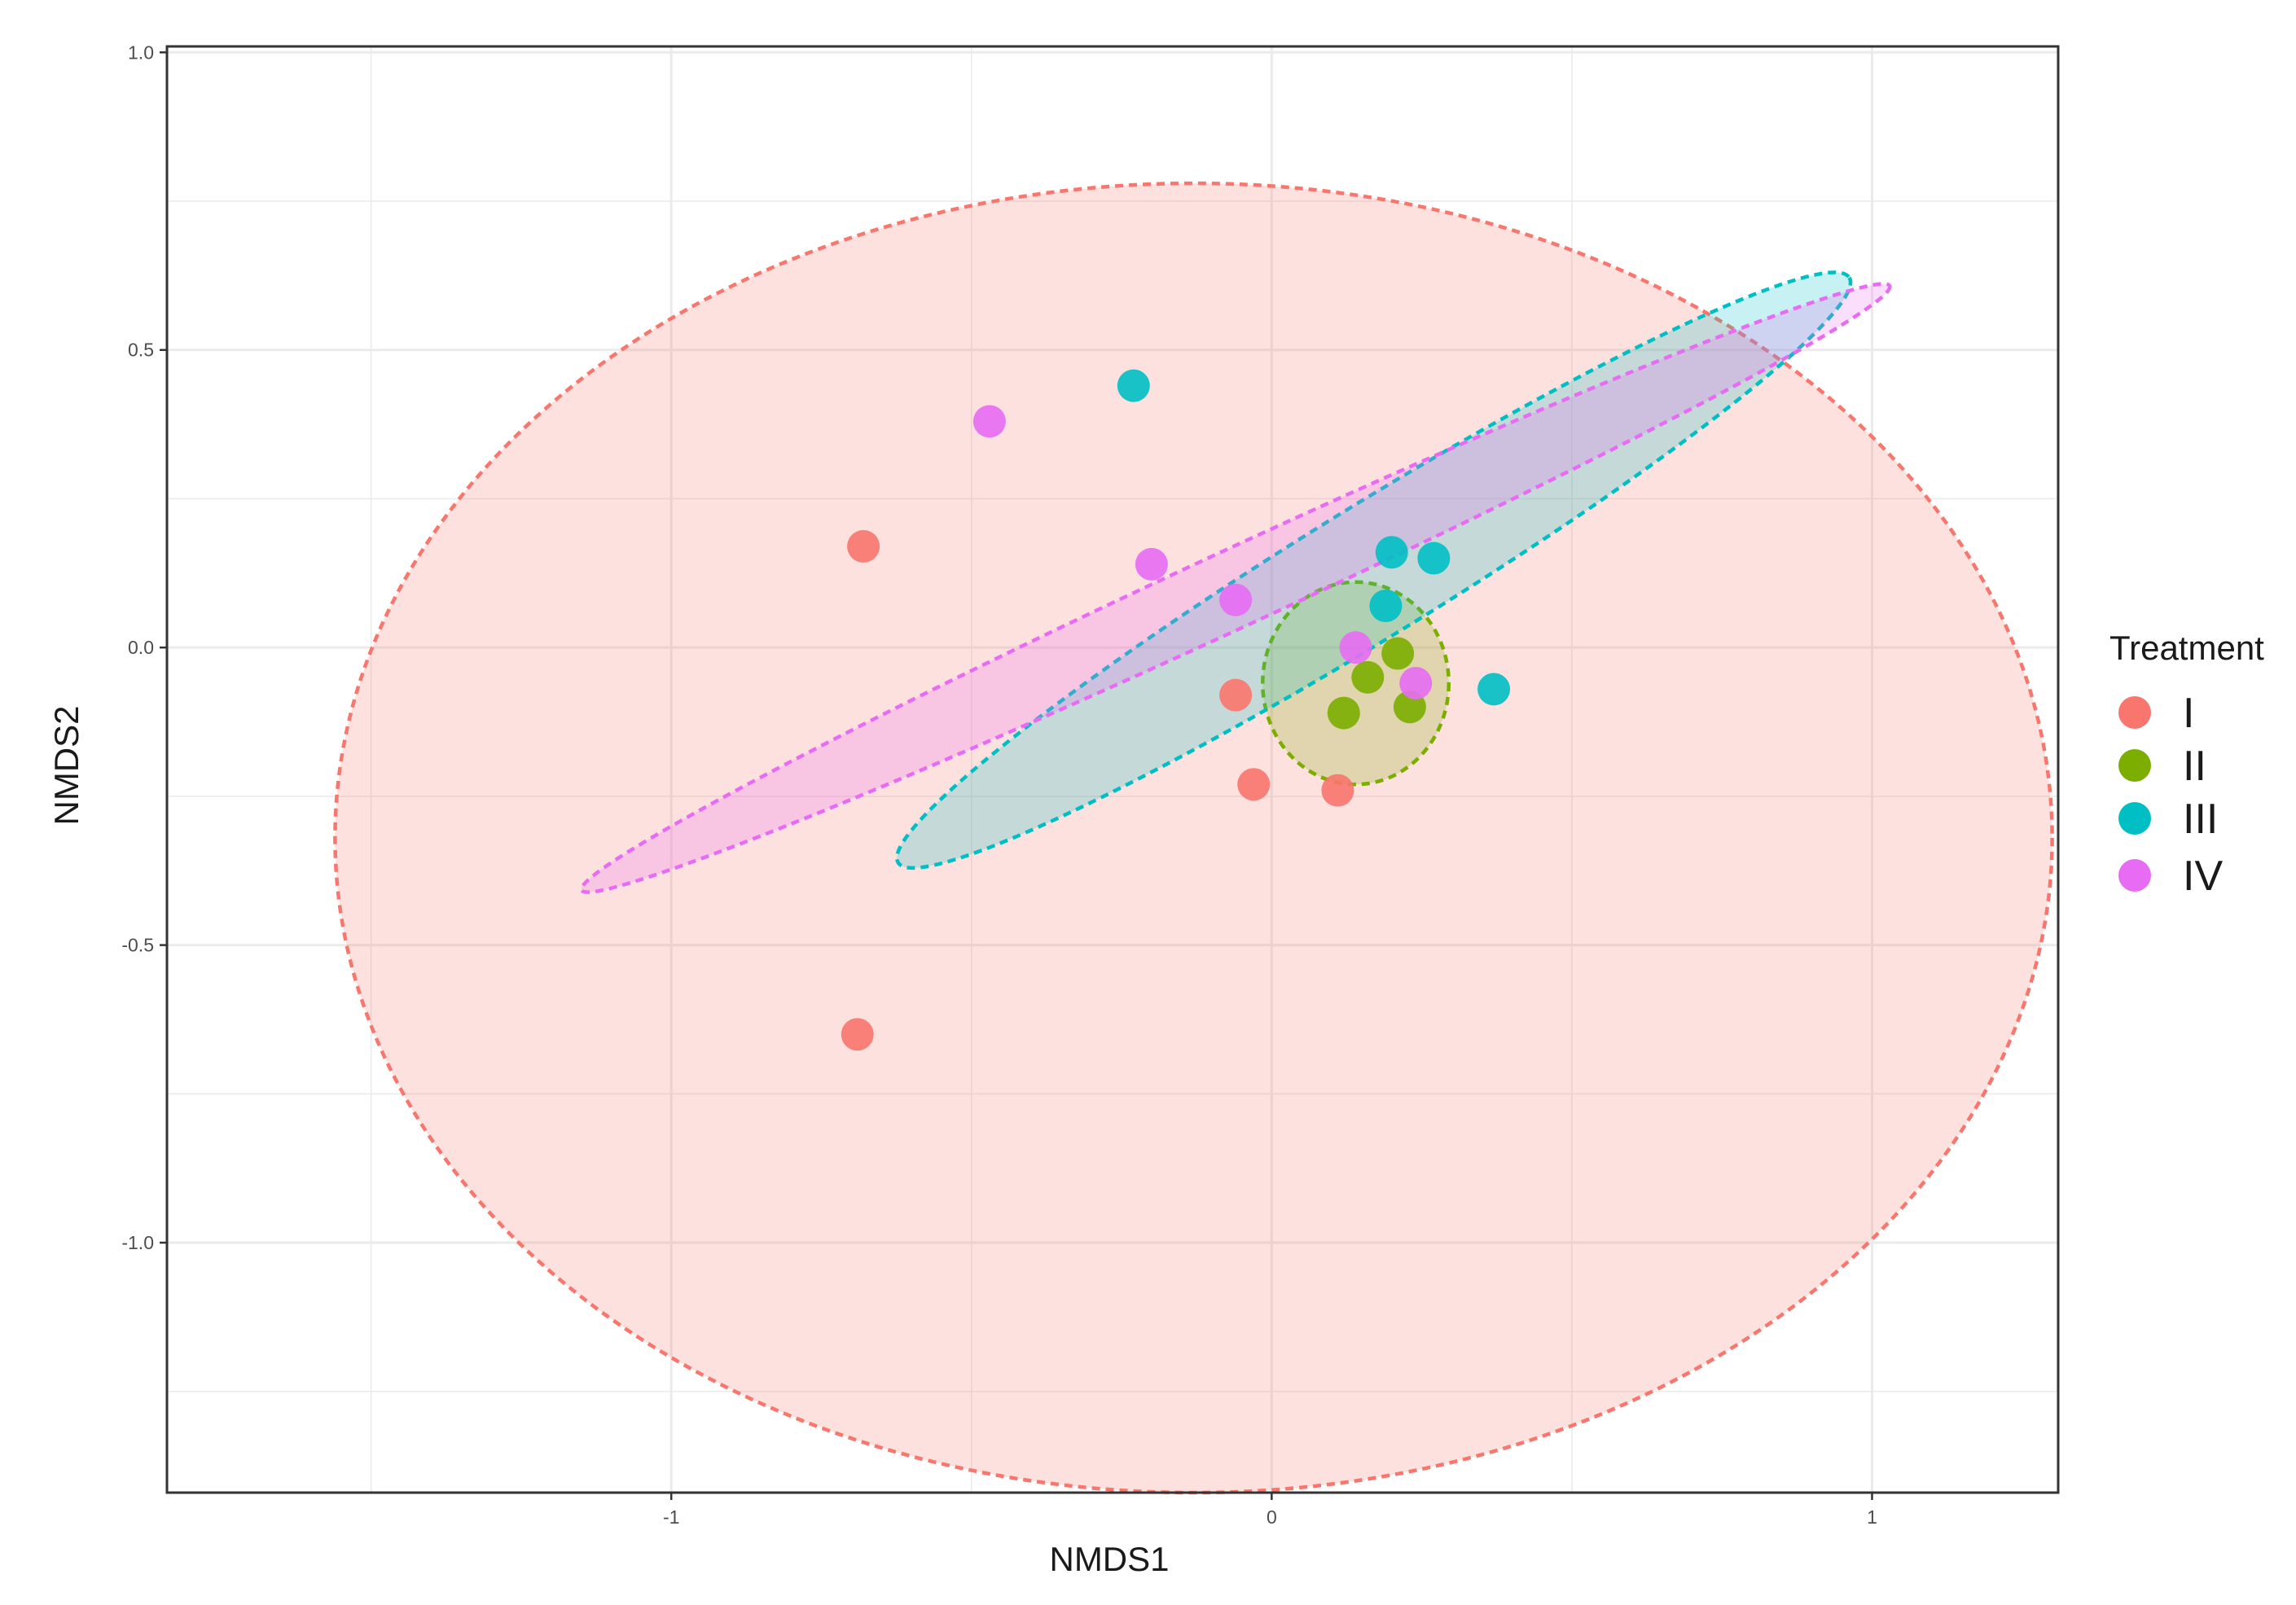 The width and height of the screenshot is (2296, 1605). I want to click on y-axis-title: NMDS2, so click(66, 765).